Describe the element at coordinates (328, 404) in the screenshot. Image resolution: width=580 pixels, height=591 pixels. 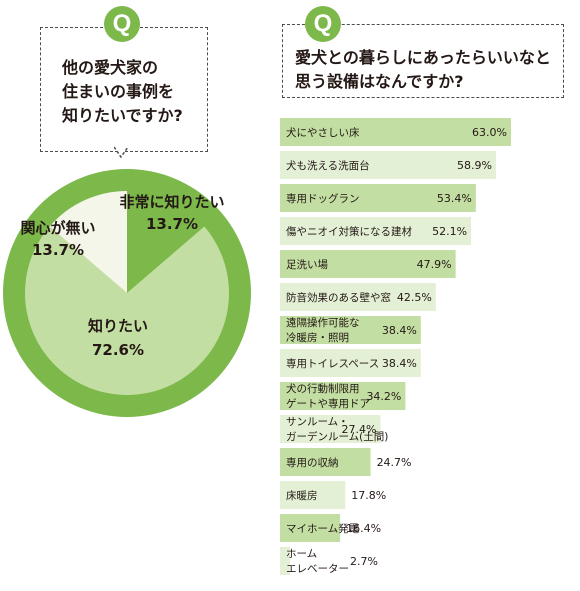
I see `bar-category-label: ゲートや専用ドア` at that location.